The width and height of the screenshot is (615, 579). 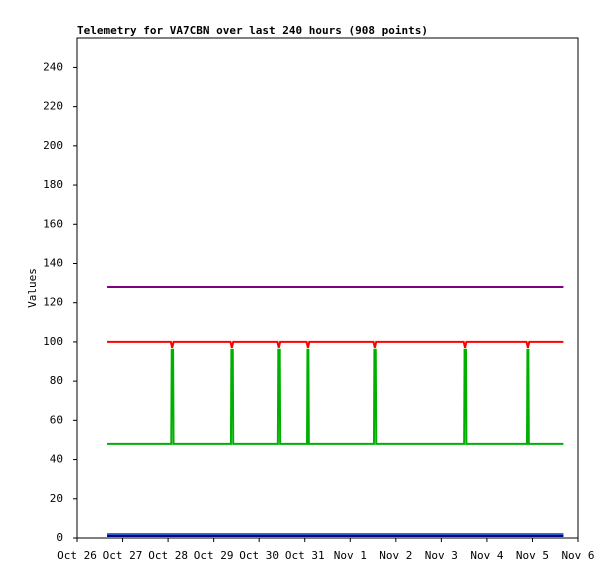 I want to click on x-tick-label: Nov 1, so click(x=350, y=555).